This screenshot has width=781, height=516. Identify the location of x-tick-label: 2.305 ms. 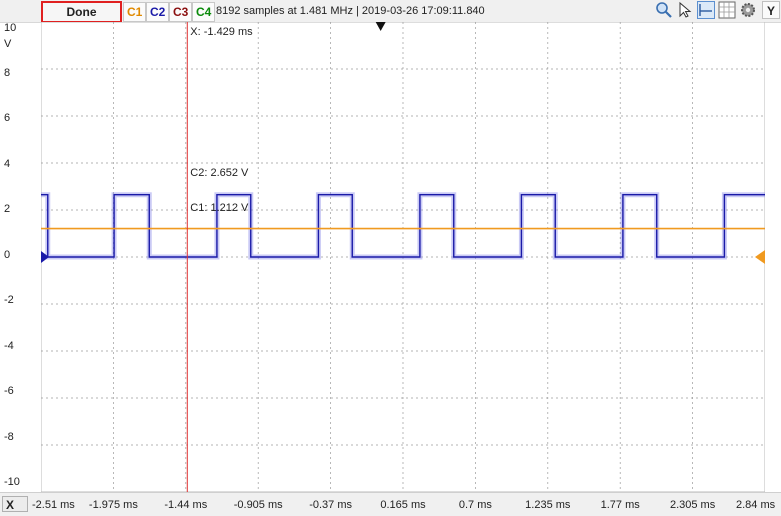
(692, 505).